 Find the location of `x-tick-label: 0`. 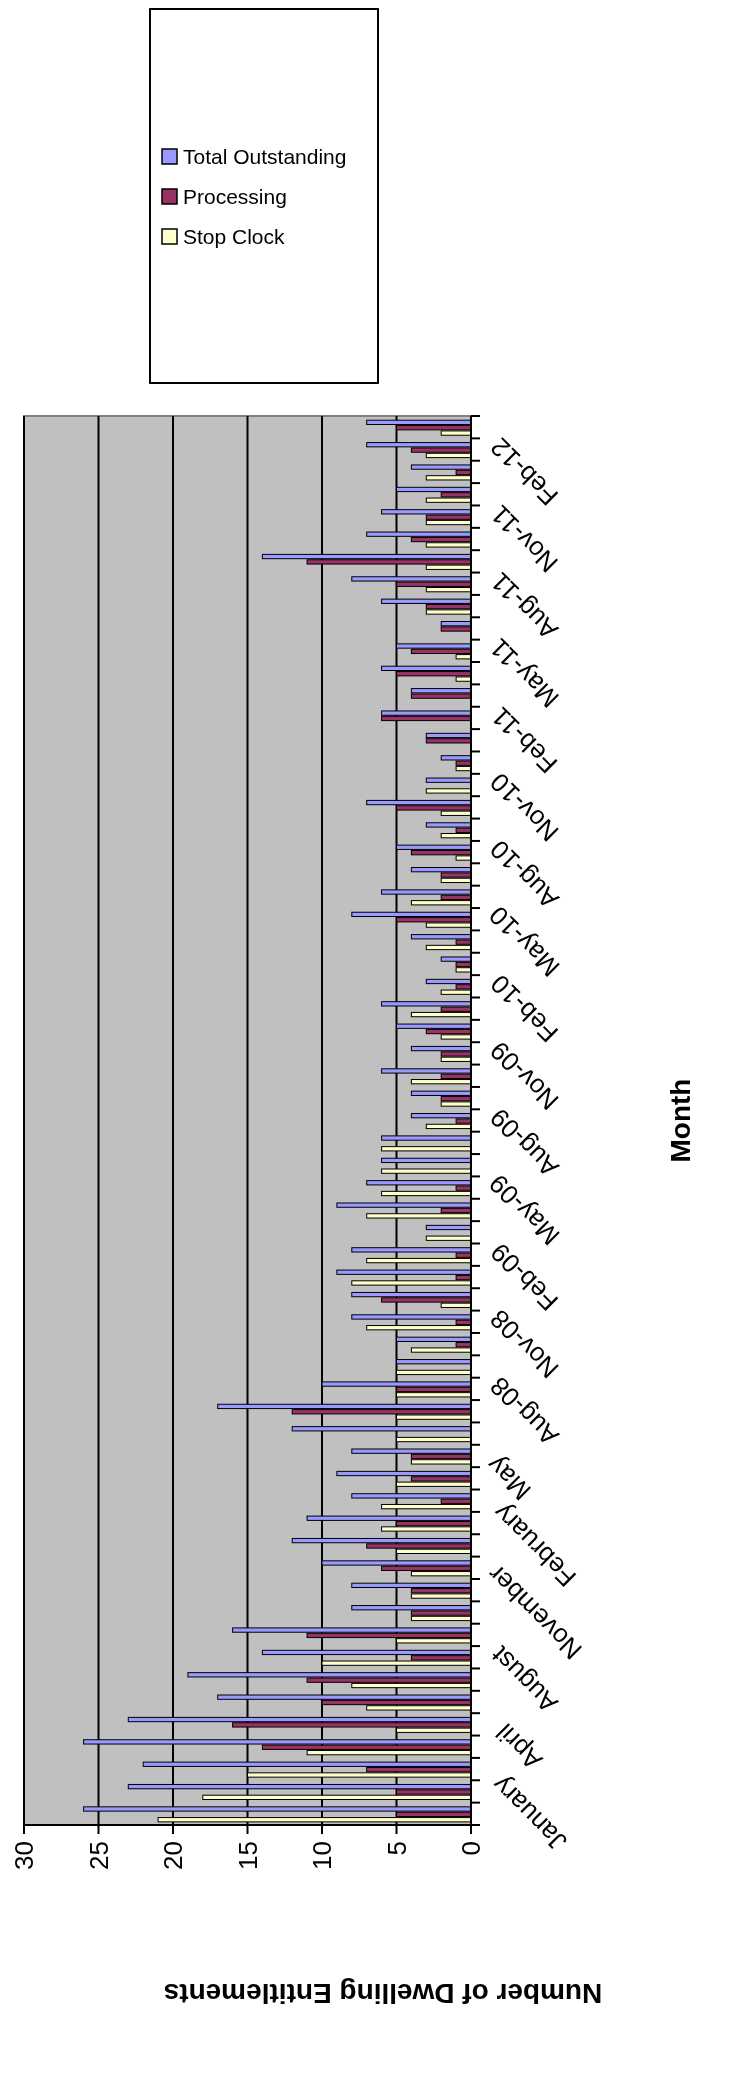

x-tick-label: 0 is located at coordinates (471, 1848).